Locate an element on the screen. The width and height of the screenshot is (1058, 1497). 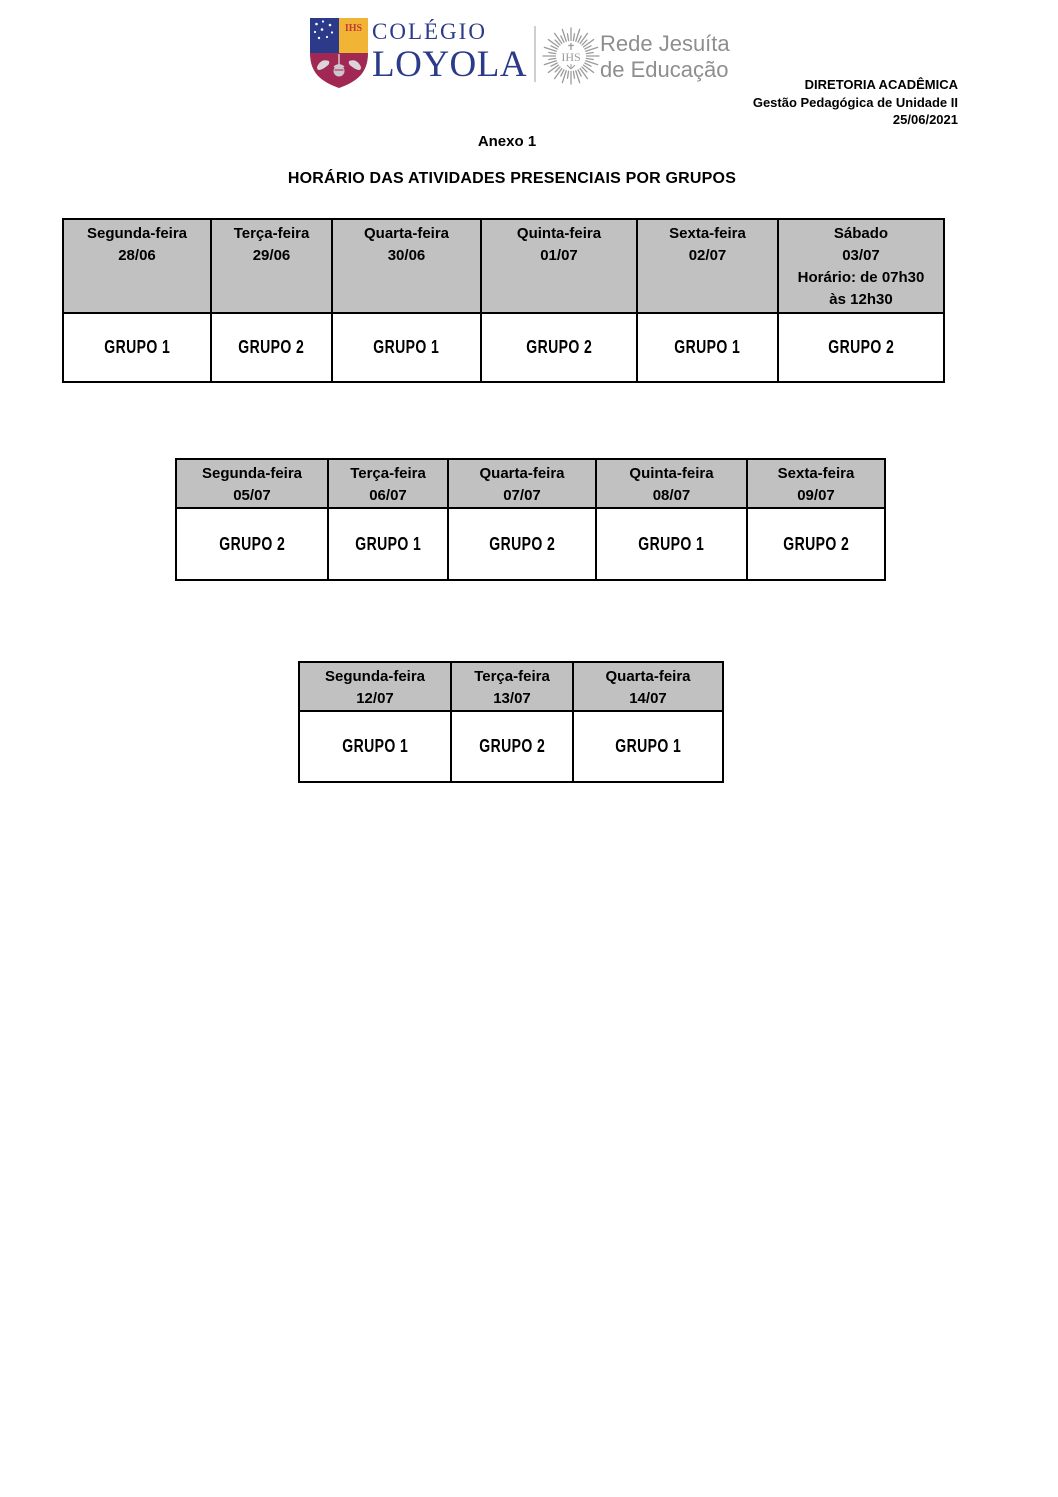
crest-ihs-text: IHS is located at coordinates (354, 28).